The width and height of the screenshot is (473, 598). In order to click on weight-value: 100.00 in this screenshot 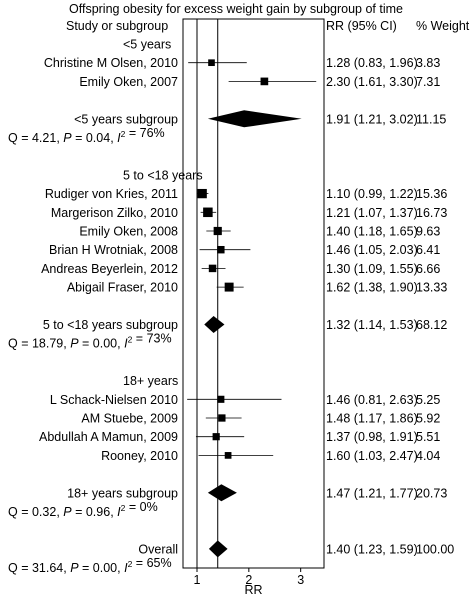, I will do `click(435, 549)`.